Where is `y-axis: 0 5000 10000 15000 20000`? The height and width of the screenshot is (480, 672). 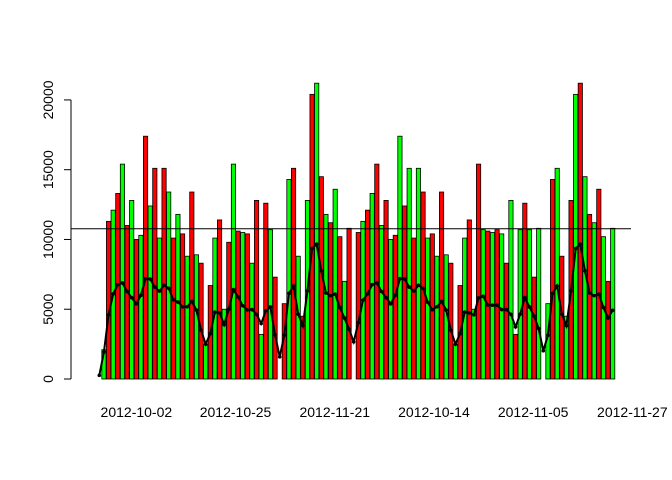 y-axis: 0 5000 10000 15000 20000 is located at coordinates (56, 231).